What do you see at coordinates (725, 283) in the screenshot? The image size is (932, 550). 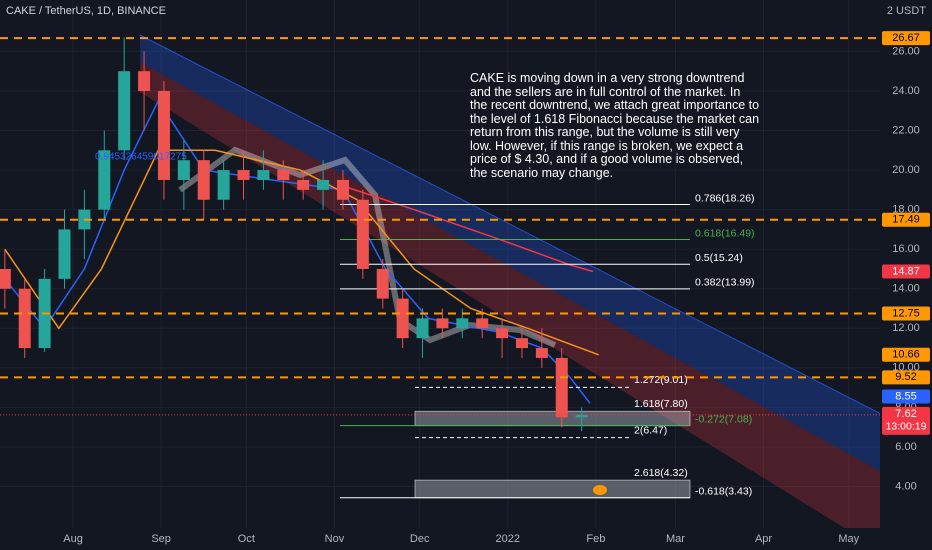 I see `fib-label: 0.382(13.99)` at bounding box center [725, 283].